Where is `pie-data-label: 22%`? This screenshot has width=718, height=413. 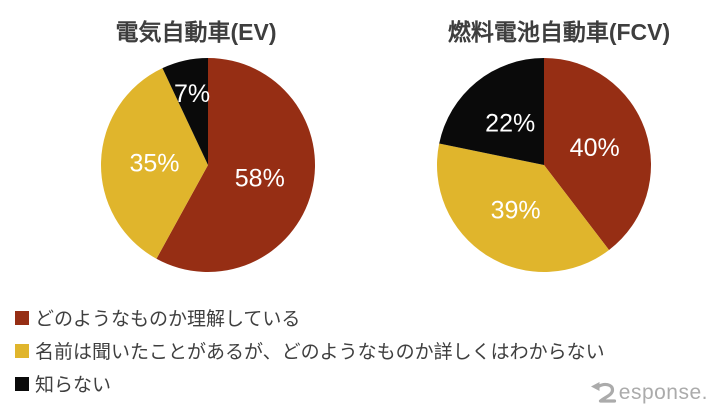 pie-data-label: 22% is located at coordinates (510, 124).